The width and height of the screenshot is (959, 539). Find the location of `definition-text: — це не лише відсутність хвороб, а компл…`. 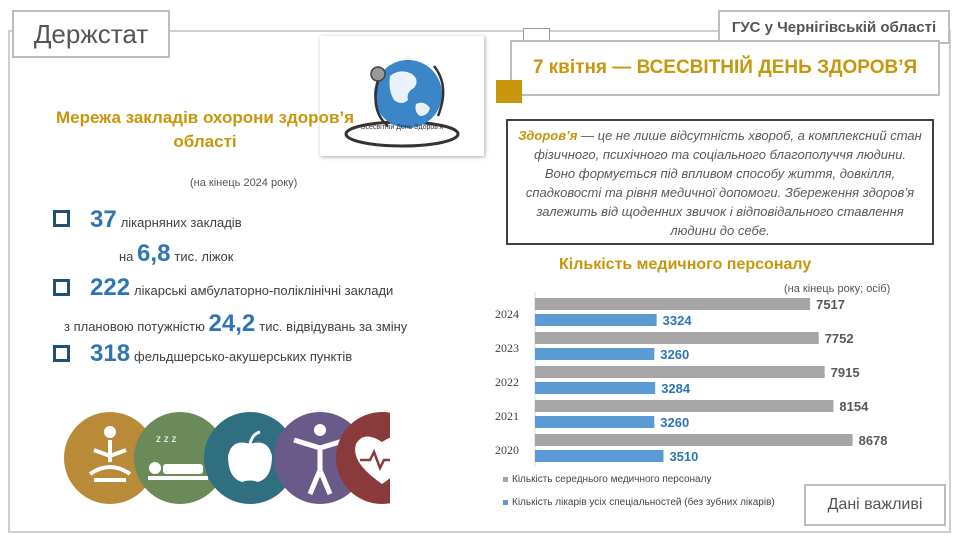

definition-text: — це не лише відсутність хвороб, а компл… is located at coordinates (723, 183).